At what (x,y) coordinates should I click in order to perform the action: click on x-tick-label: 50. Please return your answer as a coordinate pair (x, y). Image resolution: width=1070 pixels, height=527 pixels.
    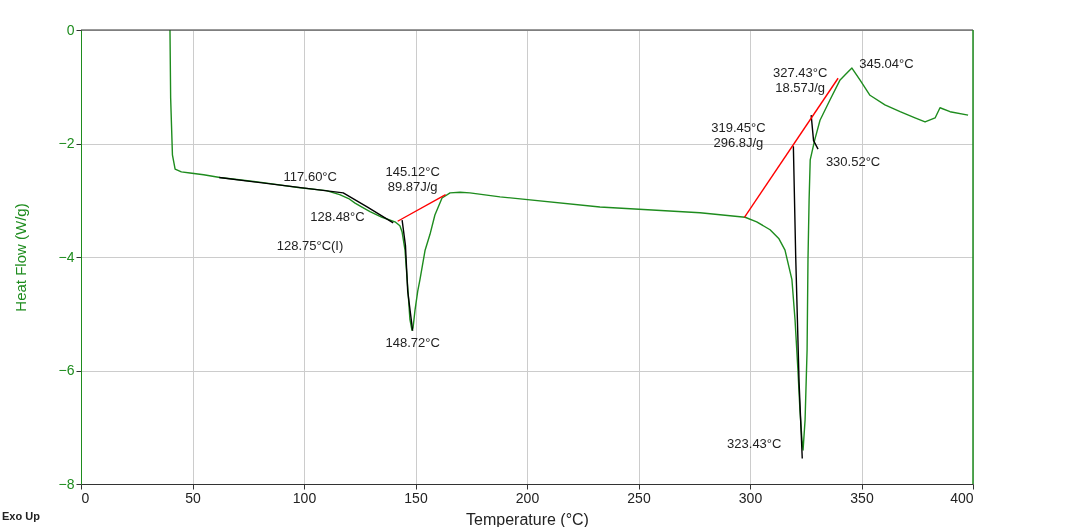
    Looking at the image, I should click on (193, 497).